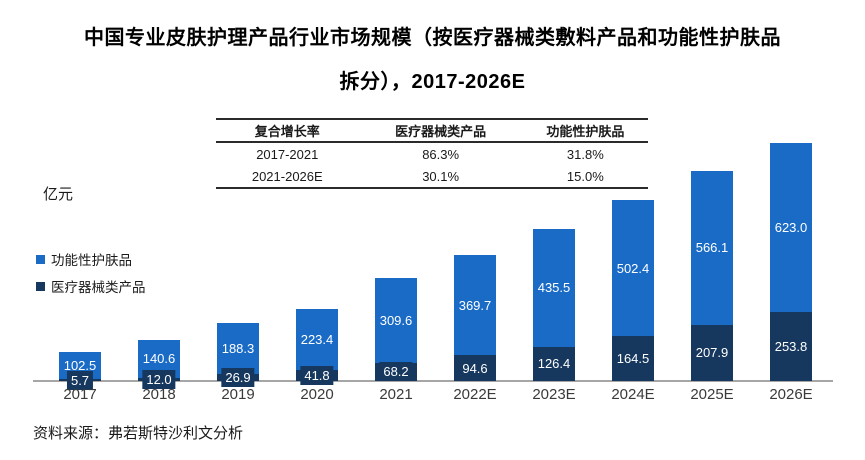 Image resolution: width=865 pixels, height=460 pixels. What do you see at coordinates (432, 38) in the screenshot?
I see `chart-title-line1: 中国专业皮肤护理产品行业市场规模（按医疗器械类敷料产品和功能性护肤品` at bounding box center [432, 38].